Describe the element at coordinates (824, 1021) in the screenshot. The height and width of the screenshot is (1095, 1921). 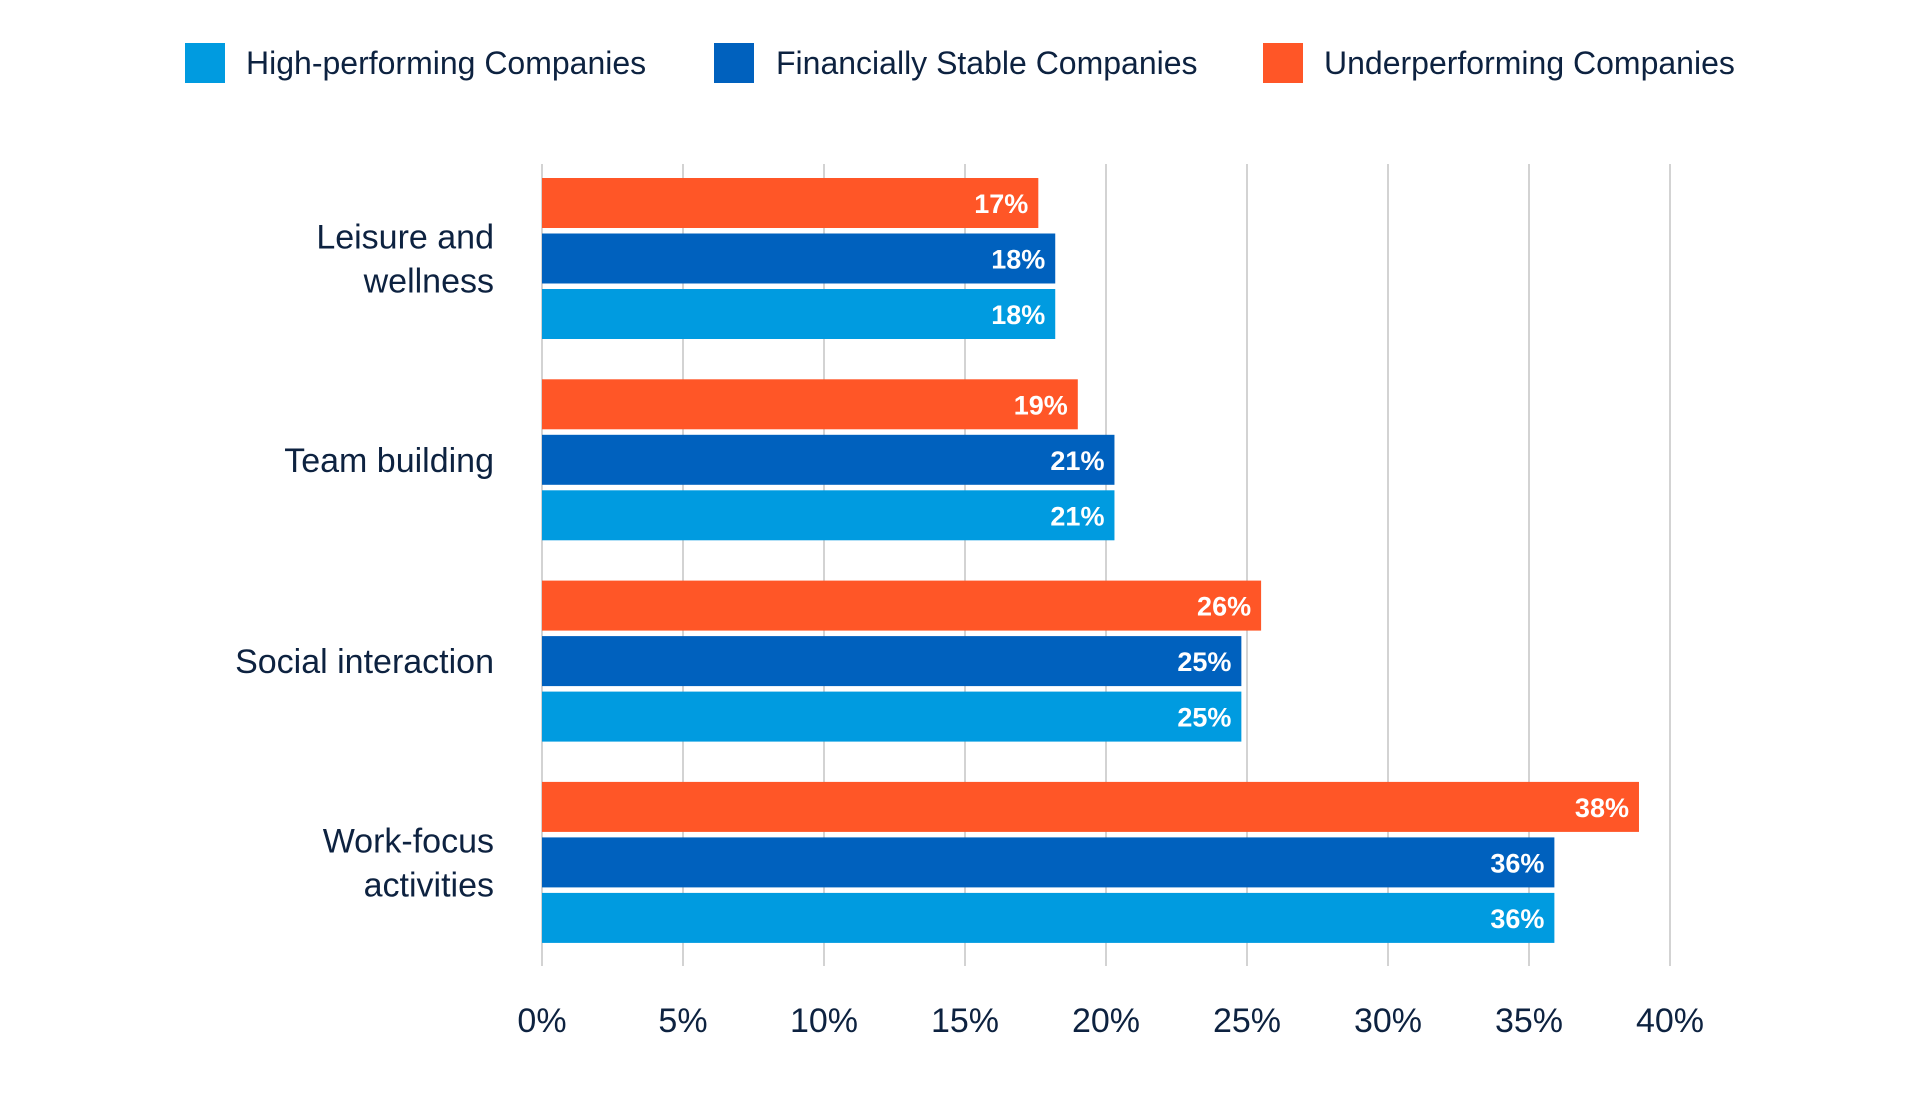
I see `x-tick-label: 10%` at that location.